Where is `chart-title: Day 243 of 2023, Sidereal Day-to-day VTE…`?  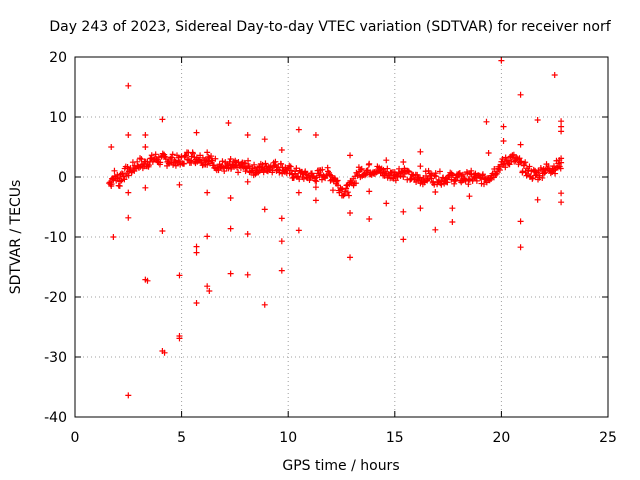
chart-title: Day 243 of 2023, Sidereal Day-to-day VTE… is located at coordinates (330, 27).